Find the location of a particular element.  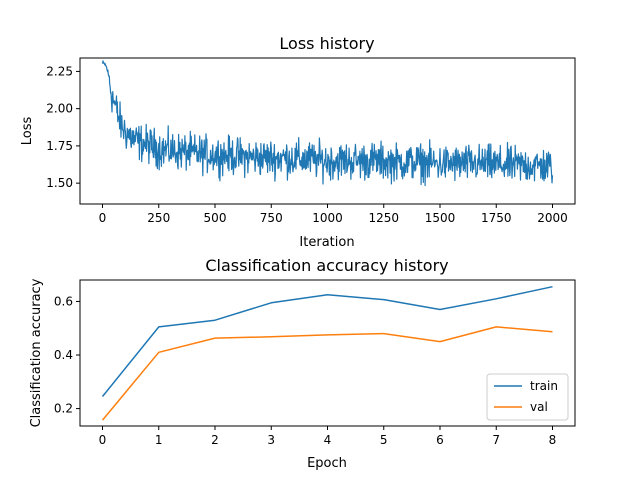

accuracy-x-axis-label: Epoch is located at coordinates (327, 463).